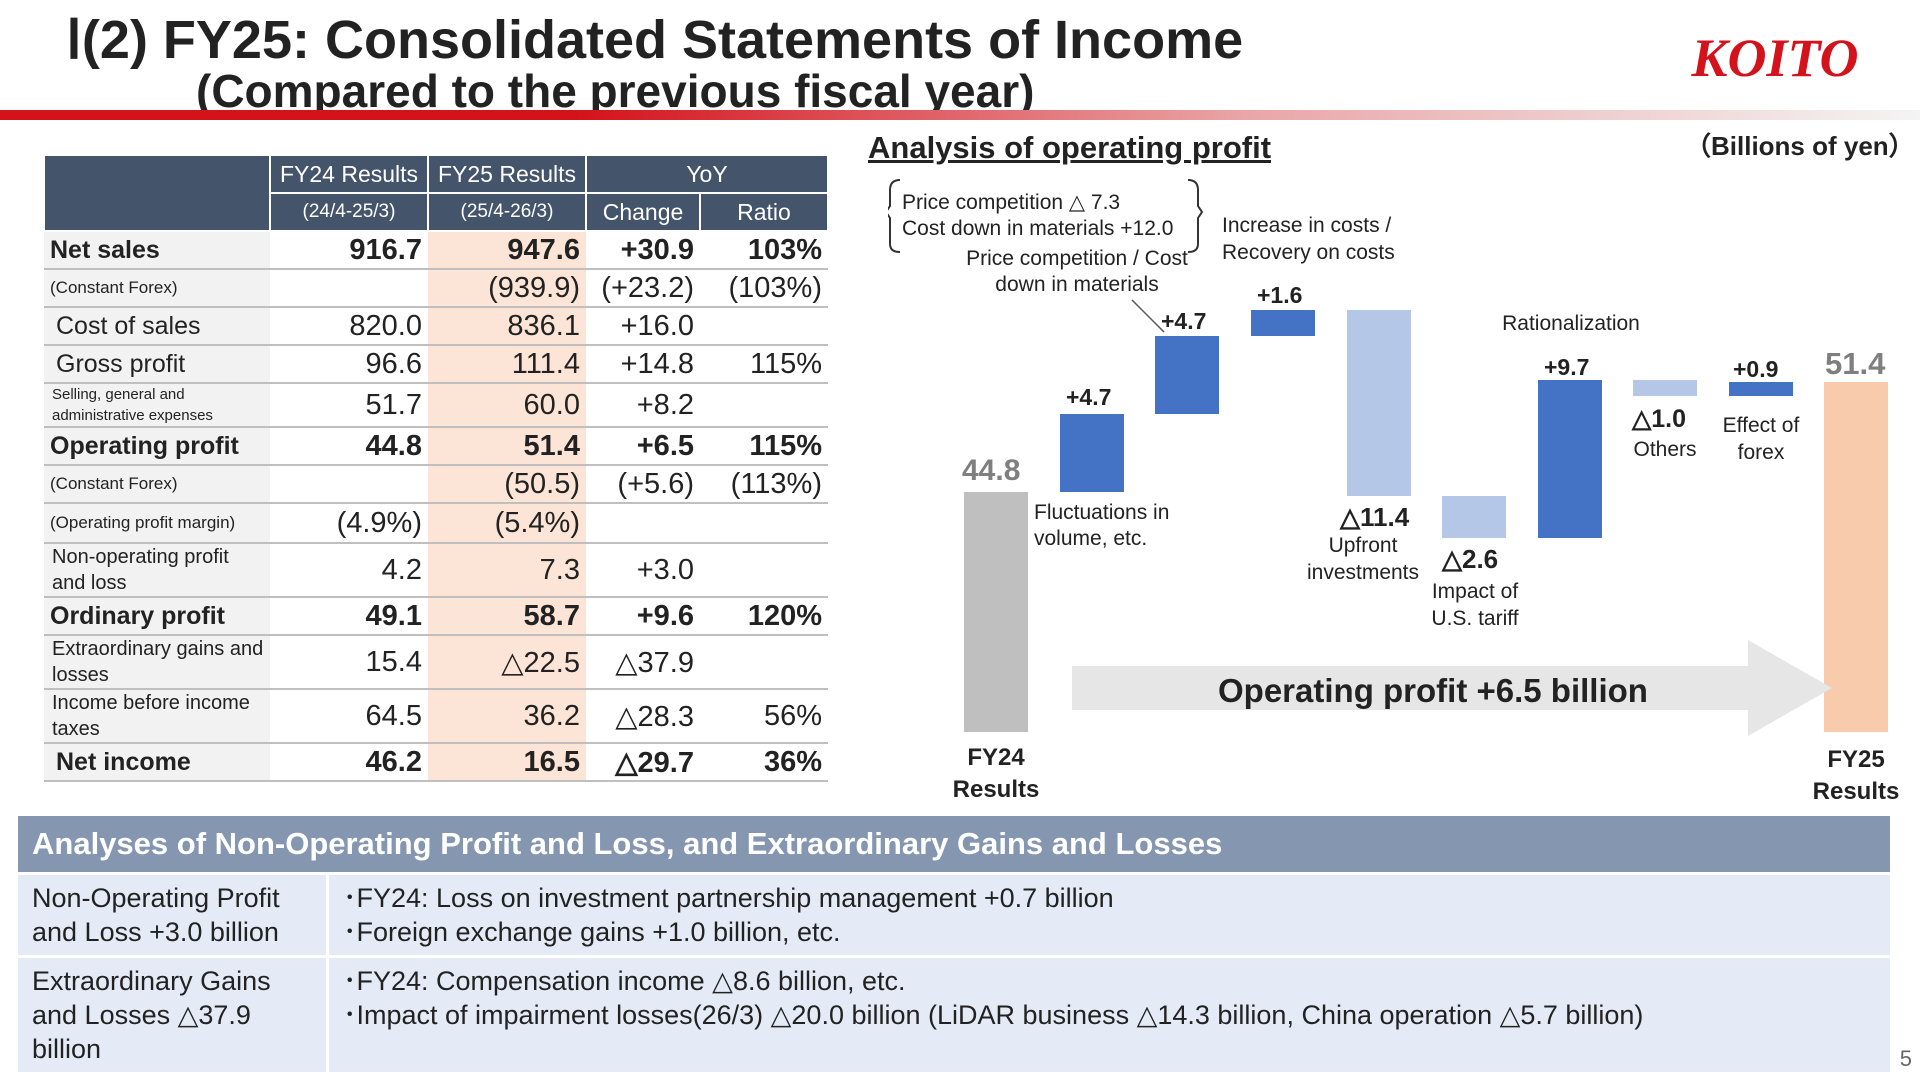 The image size is (1920, 1080). I want to click on cell-fy25: (939.9), so click(507, 288).